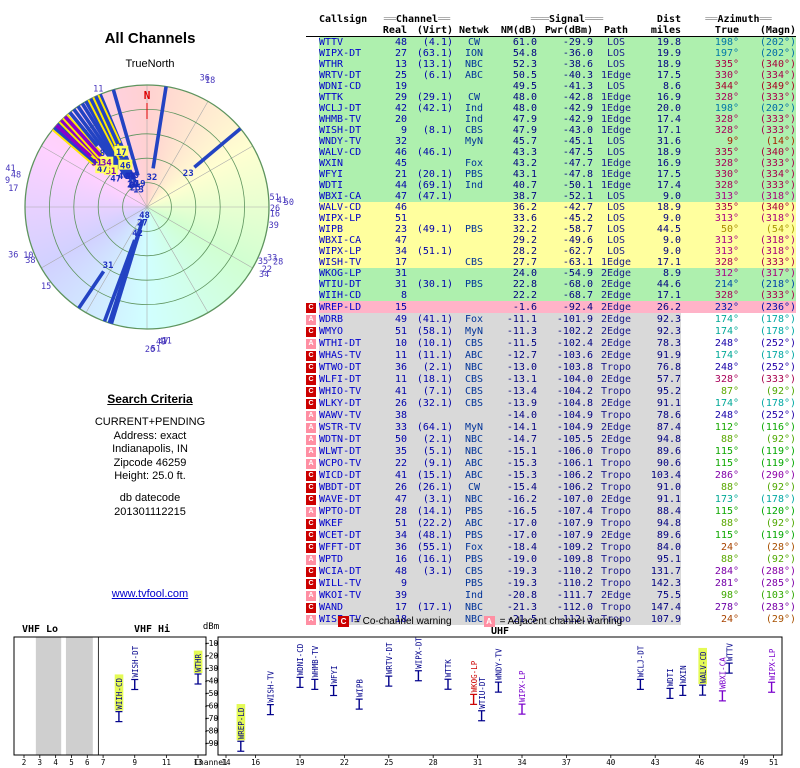  Describe the element at coordinates (350, 119) in the screenshot. I see `callsign-link: WHMB-TV` at that location.